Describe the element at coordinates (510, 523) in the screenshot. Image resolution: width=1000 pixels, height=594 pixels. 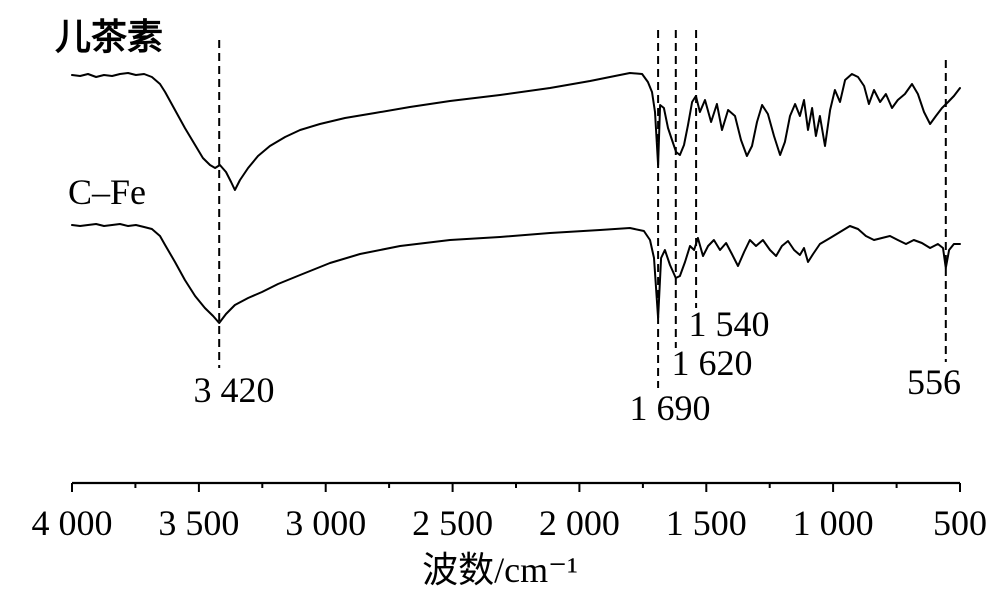
I see `x-tick-labels: 4 000 3 500 3 000 2 500 2 000 1 500 1 000 500` at that location.